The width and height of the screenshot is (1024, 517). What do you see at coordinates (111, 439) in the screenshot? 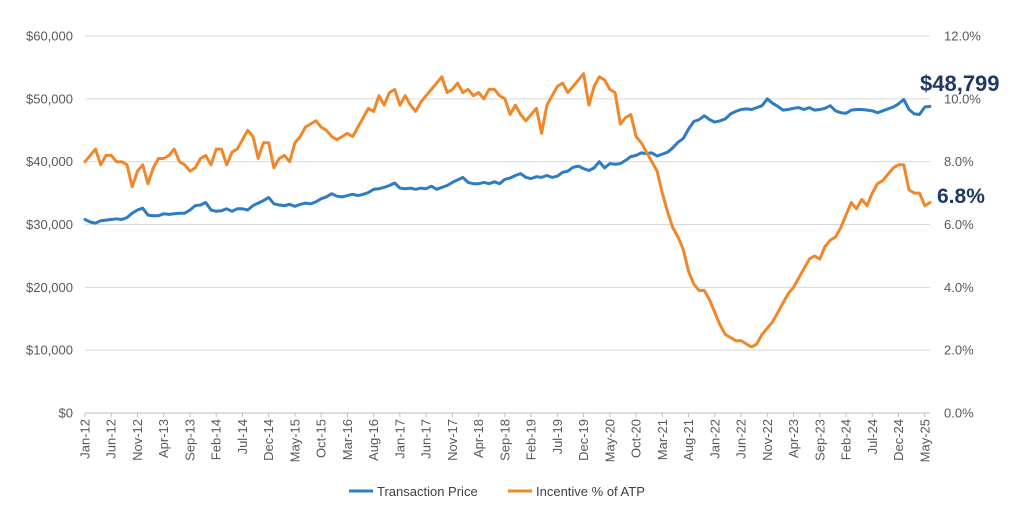
I see `x-tick-label: Jun-12` at bounding box center [111, 439].